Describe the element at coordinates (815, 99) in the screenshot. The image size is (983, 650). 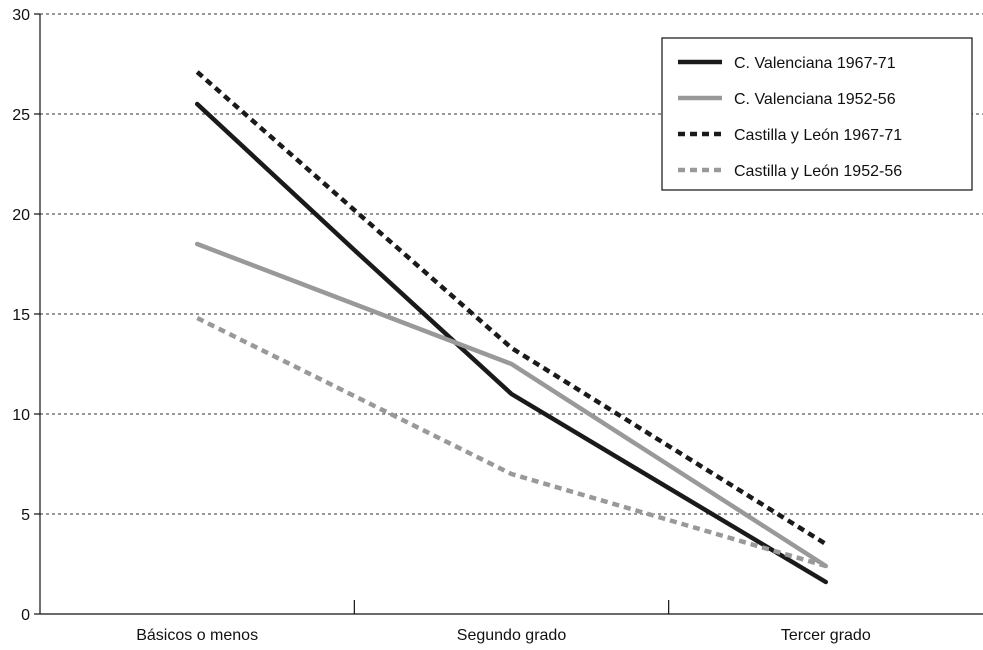
I see `legend-label: C. Valenciana 1952-56` at that location.